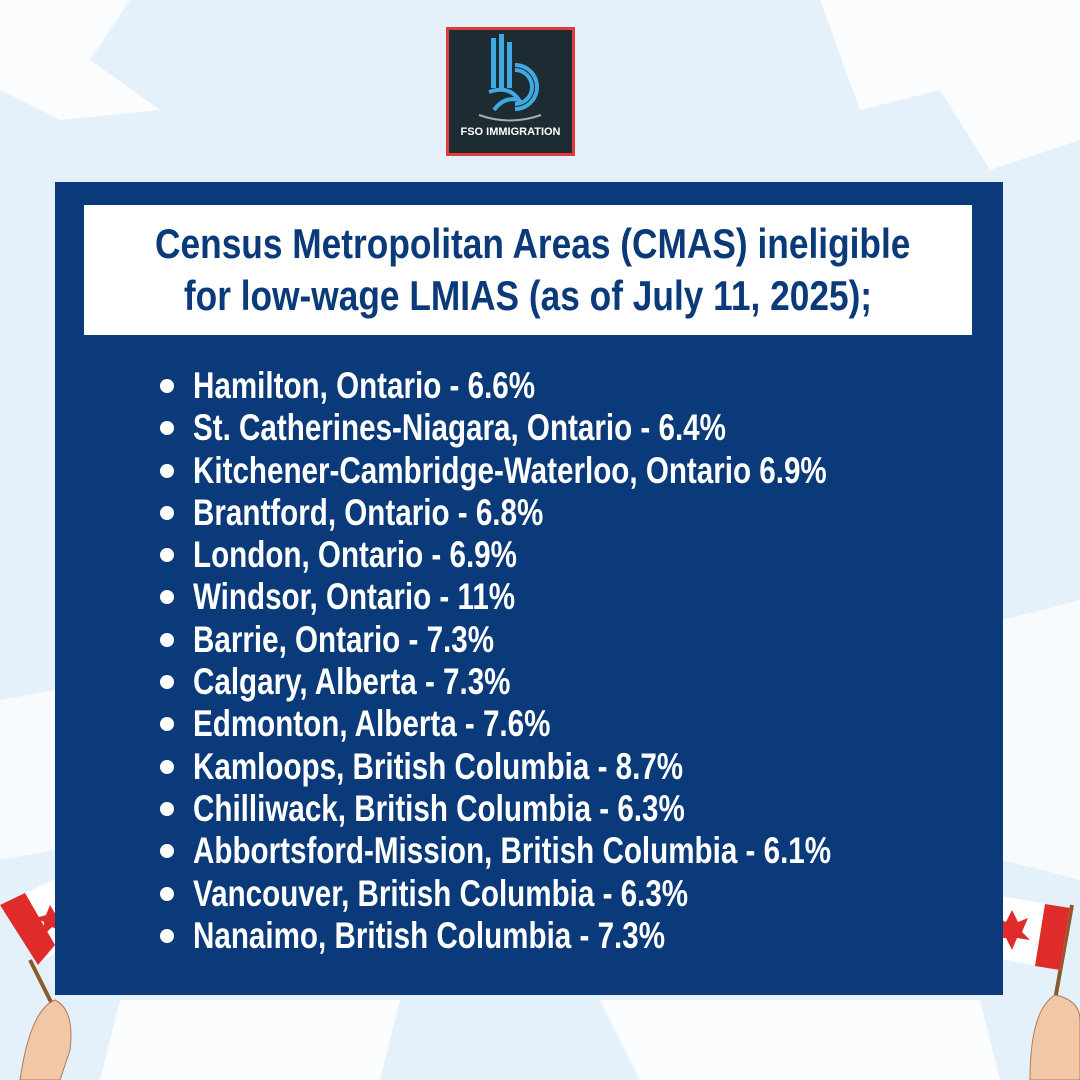 The image size is (1080, 1080). Describe the element at coordinates (459, 428) in the screenshot. I see `list-item-text: St. Catherines-Niagara, Ontario - 6.4%` at that location.